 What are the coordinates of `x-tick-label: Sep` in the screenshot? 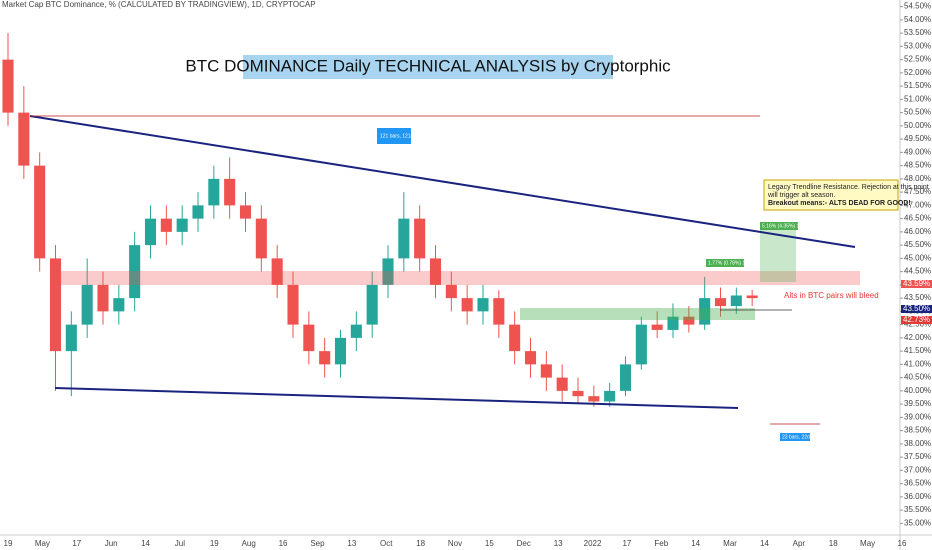 It's located at (317, 543).